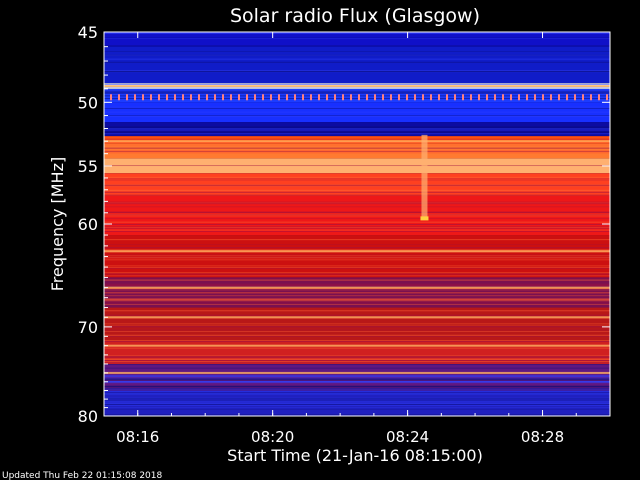  What do you see at coordinates (272, 437) in the screenshot?
I see `x-tick-label: 08:20` at bounding box center [272, 437].